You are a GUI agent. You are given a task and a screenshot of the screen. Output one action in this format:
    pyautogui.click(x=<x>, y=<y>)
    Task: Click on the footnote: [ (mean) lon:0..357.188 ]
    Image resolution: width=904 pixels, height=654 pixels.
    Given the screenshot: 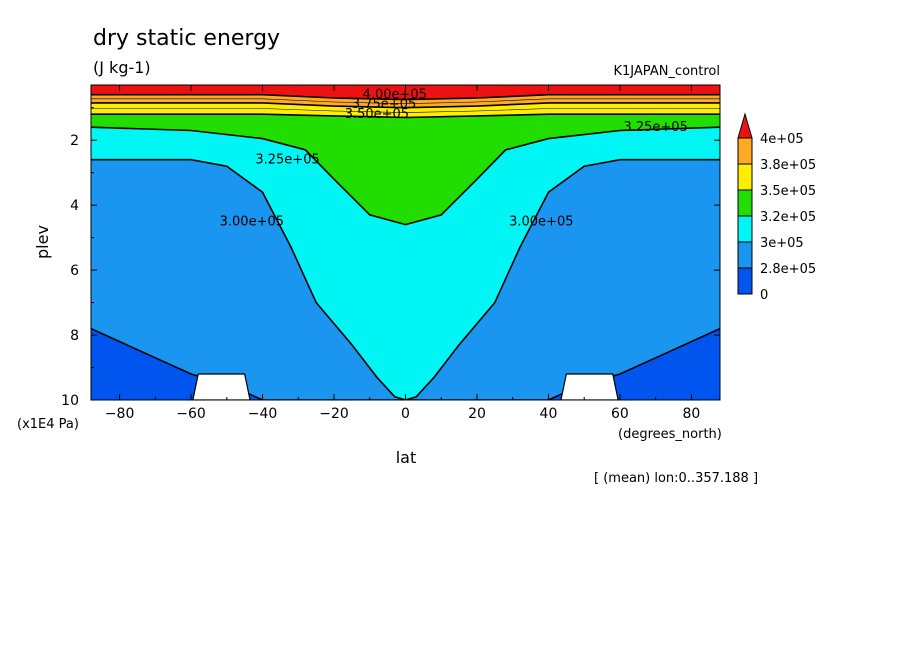 What is the action you would take?
    pyautogui.click(x=676, y=478)
    